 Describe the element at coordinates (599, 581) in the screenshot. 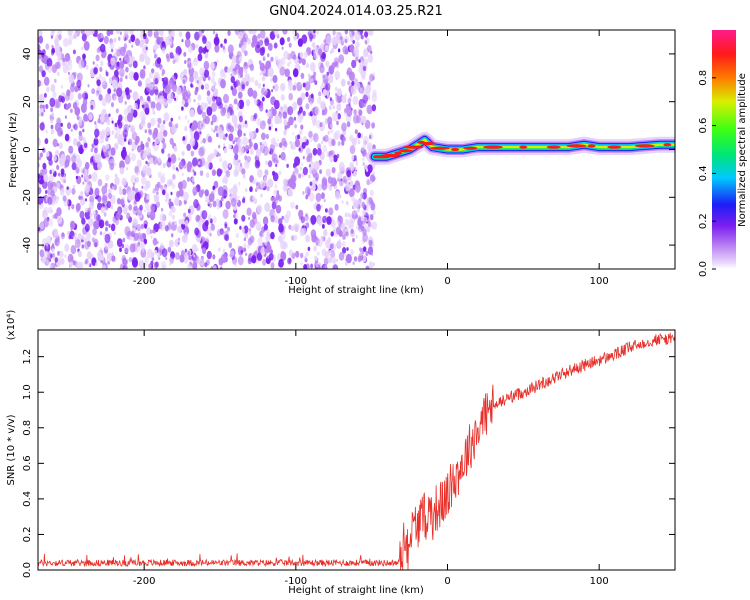

I see `x-tick-label: 100` at that location.